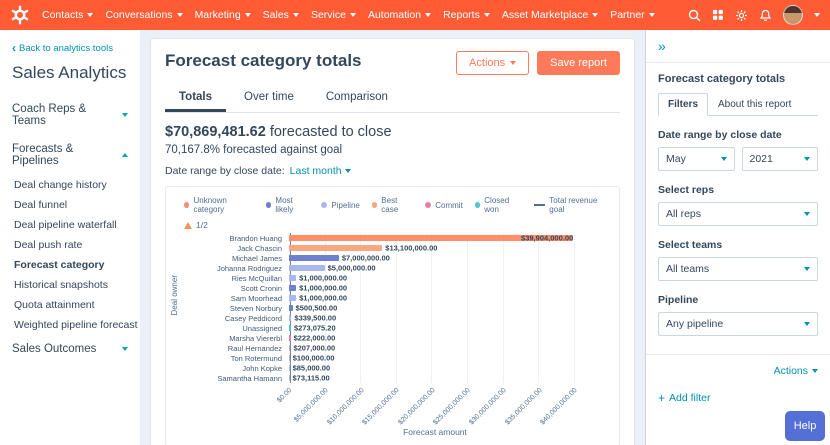  What do you see at coordinates (779, 159) in the screenshot?
I see `select-2021: 2021` at bounding box center [779, 159].